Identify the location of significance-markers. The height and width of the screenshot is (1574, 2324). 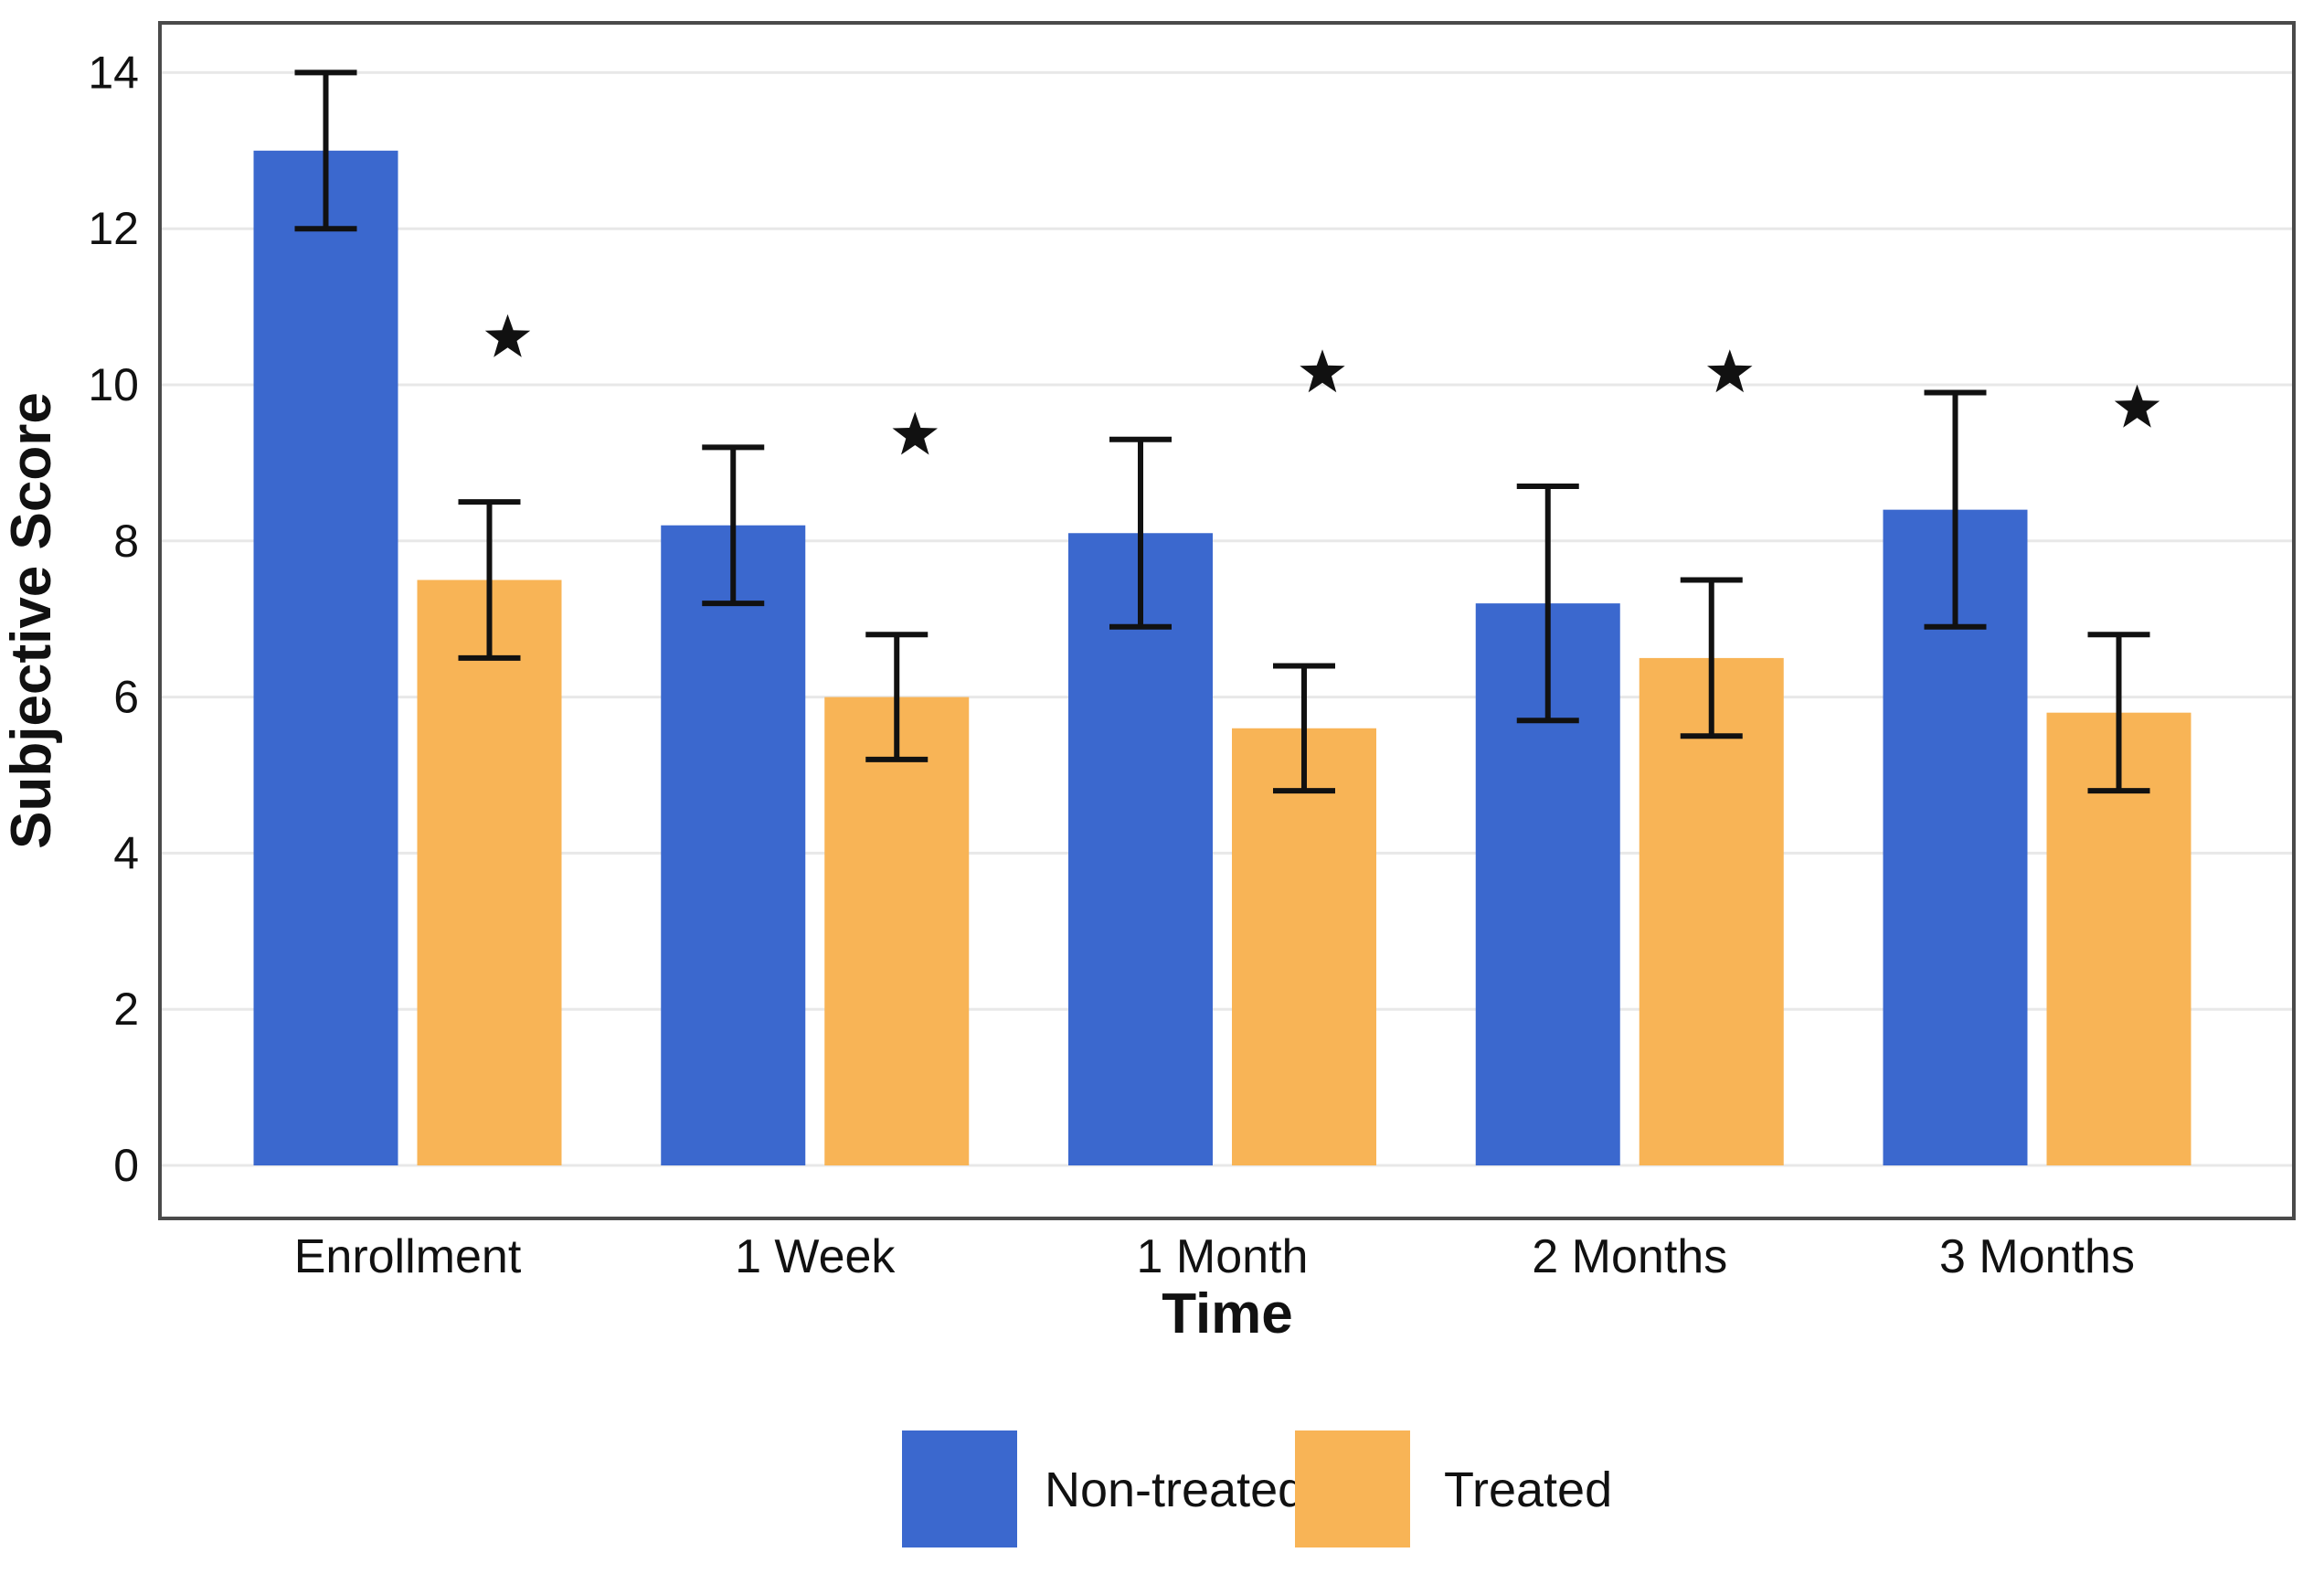
(1322, 384).